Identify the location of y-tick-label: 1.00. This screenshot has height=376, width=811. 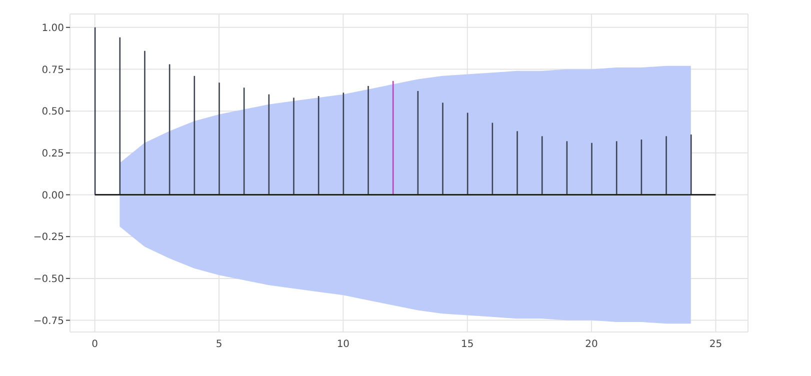
(53, 28).